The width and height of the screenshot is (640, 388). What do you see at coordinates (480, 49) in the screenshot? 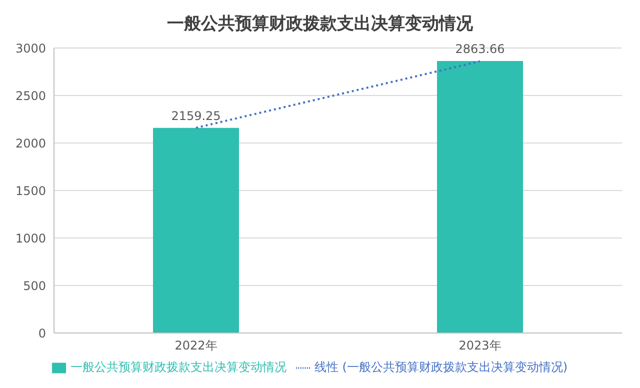
I see `data-label: 2863.66` at bounding box center [480, 49].